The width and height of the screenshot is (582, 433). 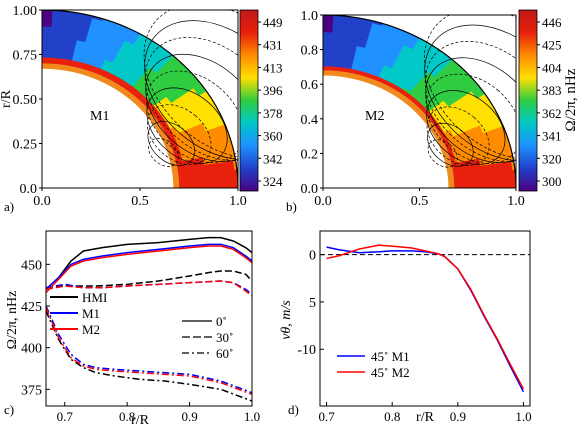 What do you see at coordinates (552, 45) in the screenshot?
I see `colorbar-tick-label: 425` at bounding box center [552, 45].